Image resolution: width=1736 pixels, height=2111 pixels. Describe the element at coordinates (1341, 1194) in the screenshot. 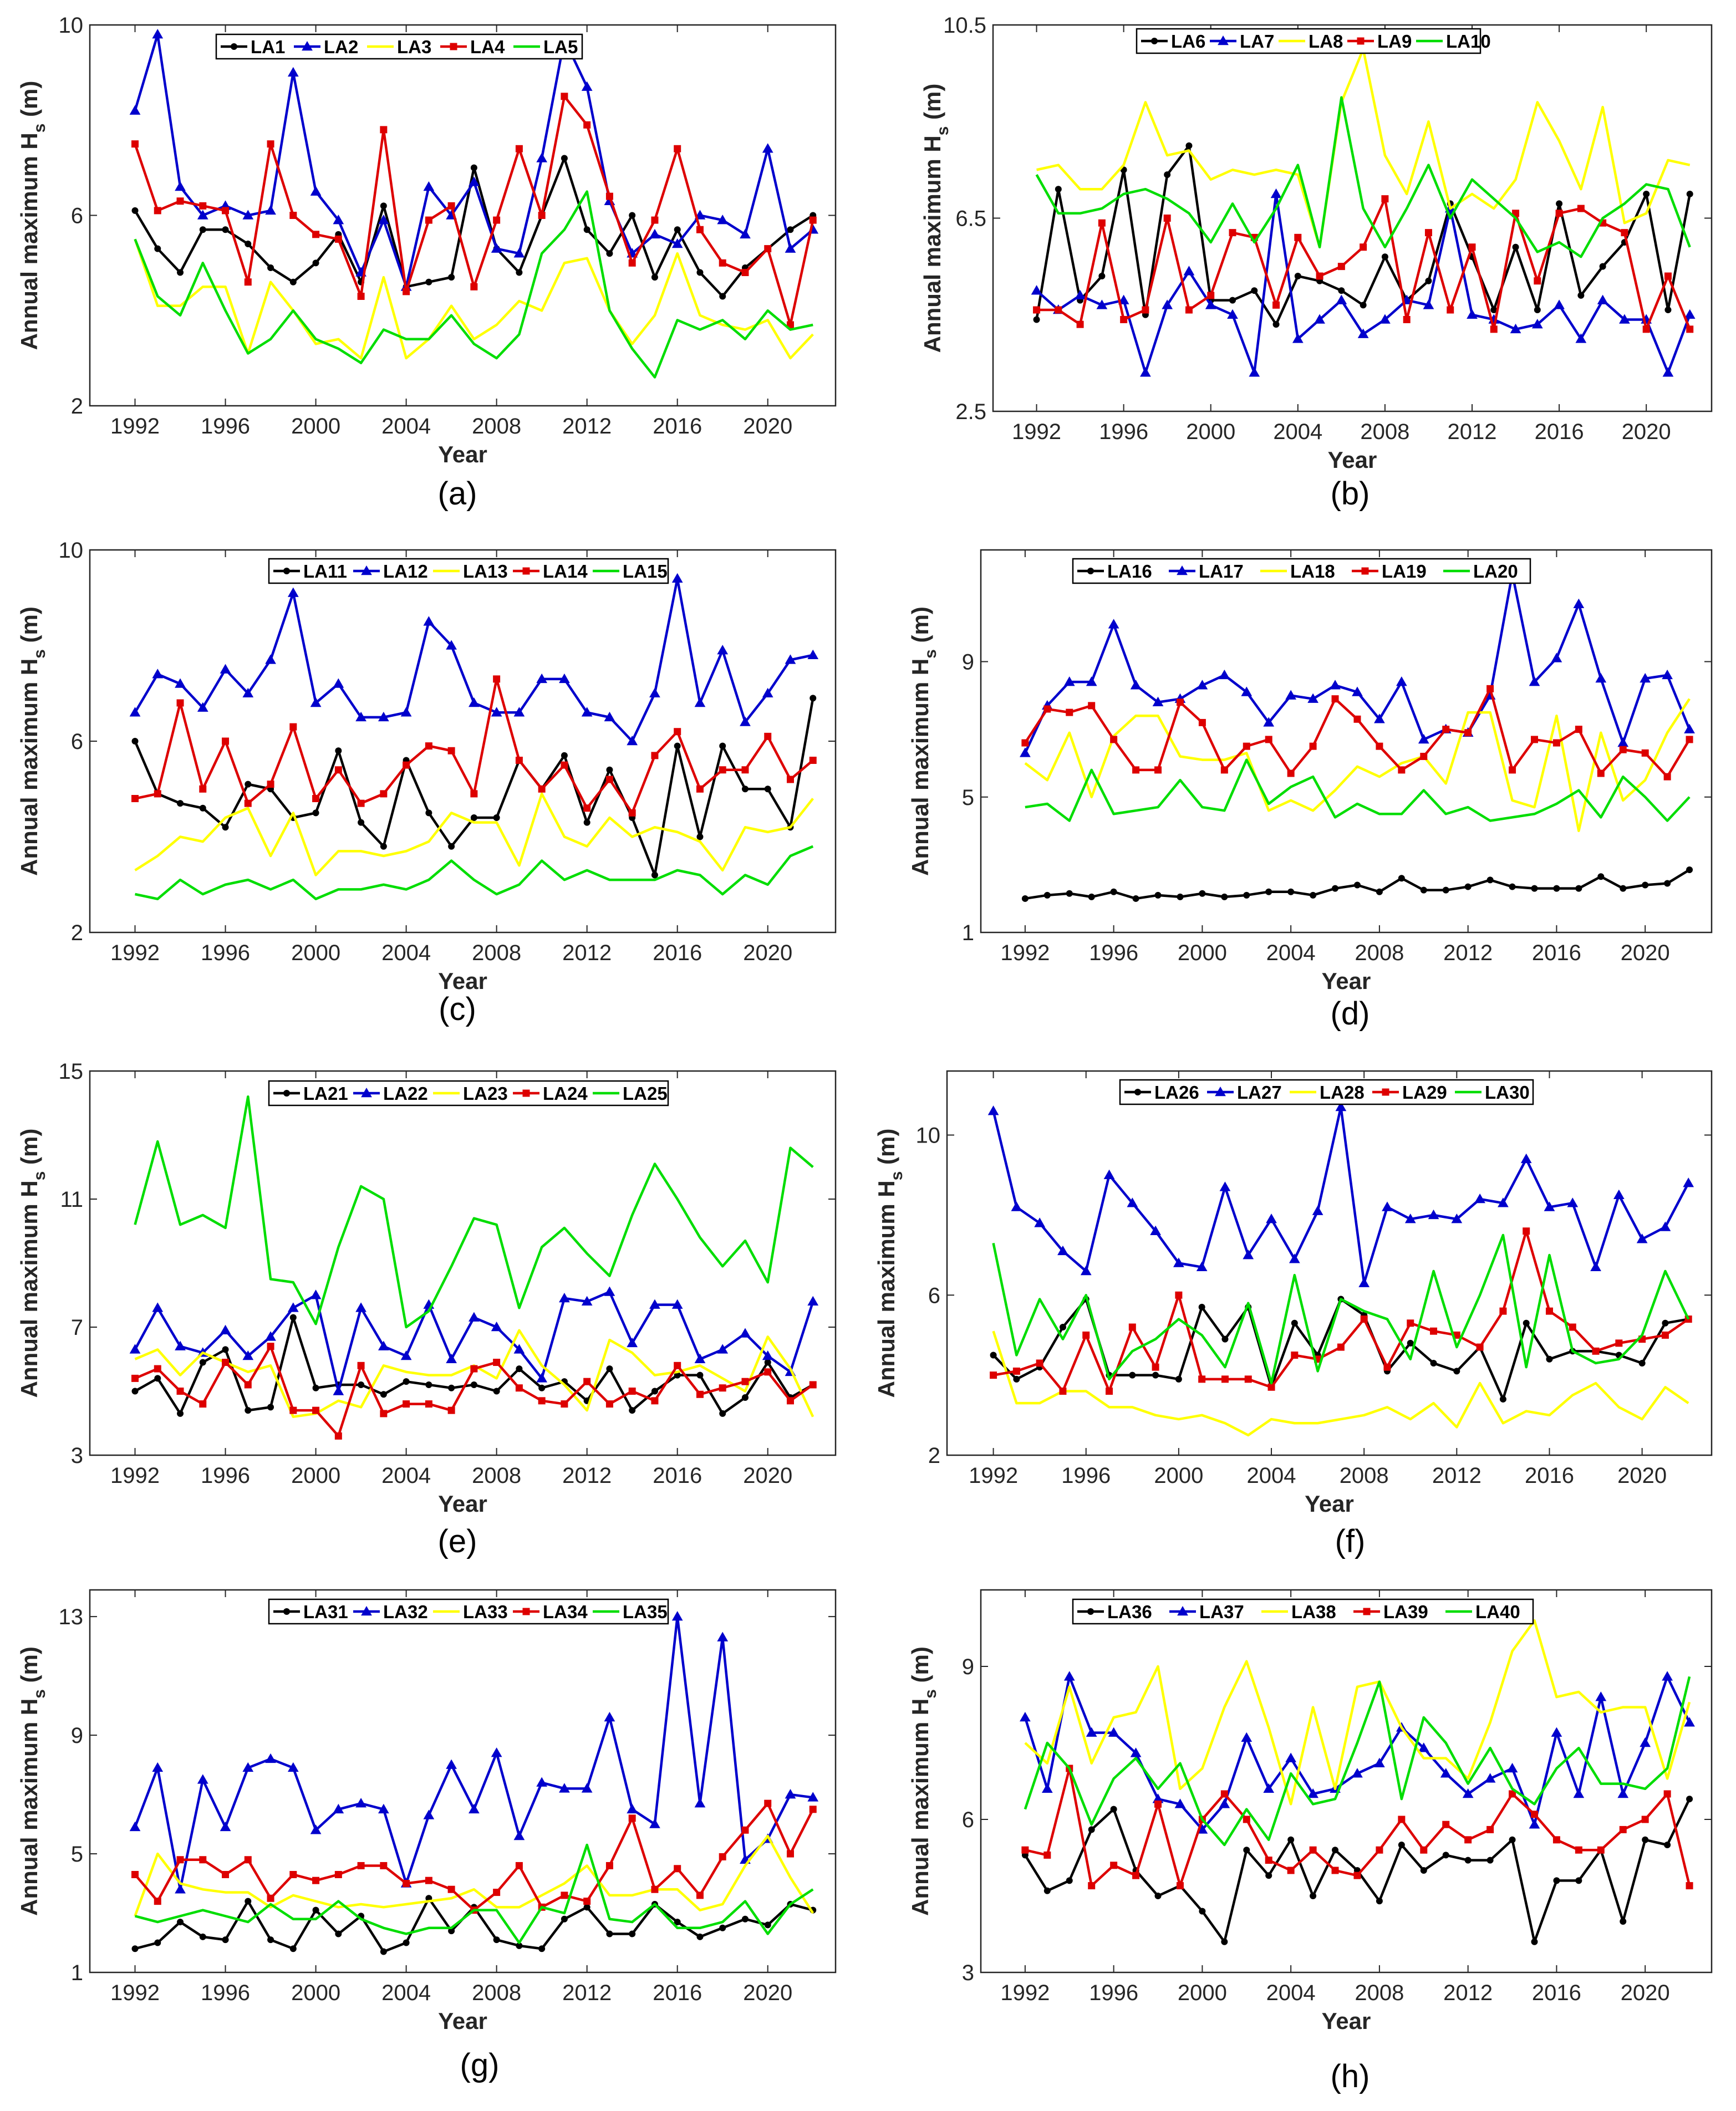

I see `panel-f-series-la27` at that location.